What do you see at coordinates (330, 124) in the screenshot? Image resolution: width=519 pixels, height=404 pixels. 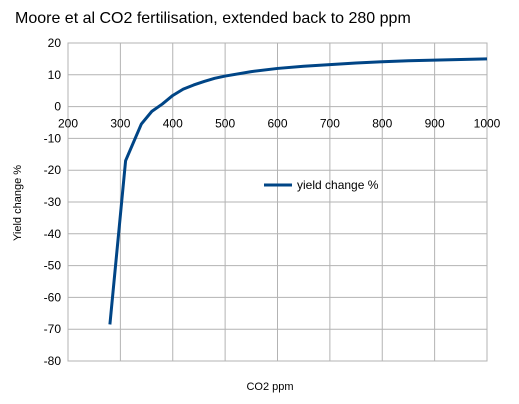 I see `x-tick-label: 700` at bounding box center [330, 124].